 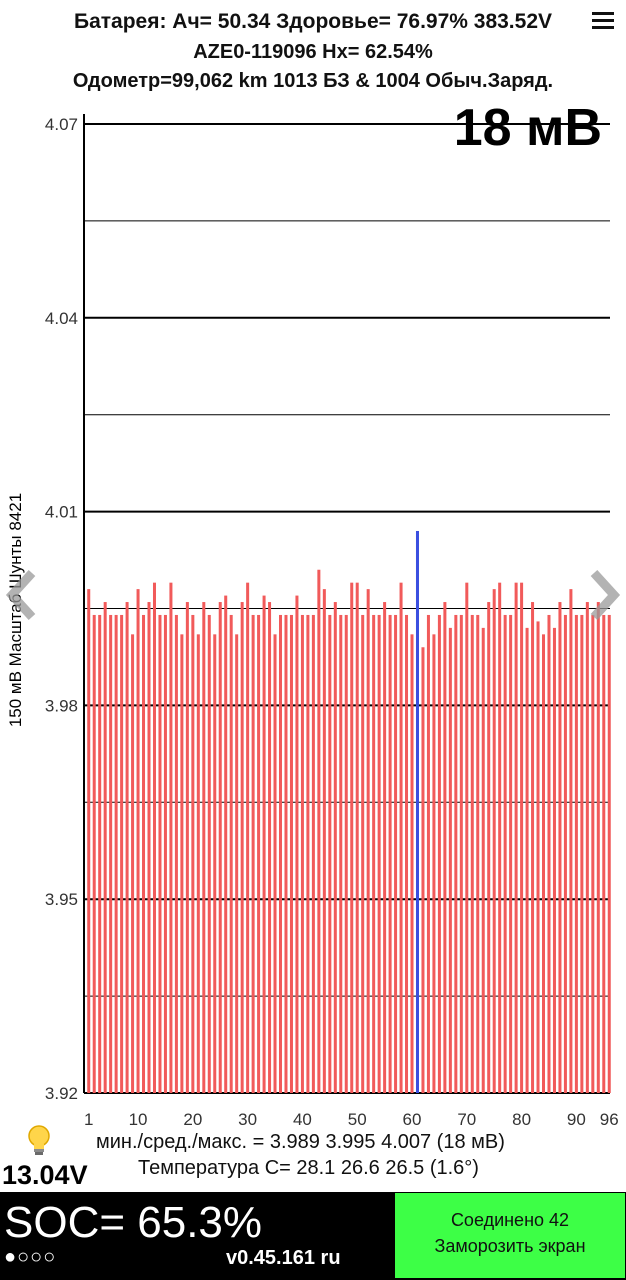 I want to click on x-tick-label: 96, so click(x=609, y=1119).